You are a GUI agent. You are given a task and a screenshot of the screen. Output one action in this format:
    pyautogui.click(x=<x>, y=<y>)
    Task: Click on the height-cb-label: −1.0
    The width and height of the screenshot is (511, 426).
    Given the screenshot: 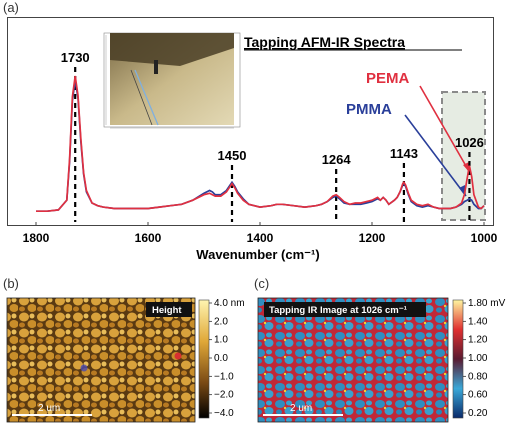 What is the action you would take?
    pyautogui.click(x=224, y=376)
    